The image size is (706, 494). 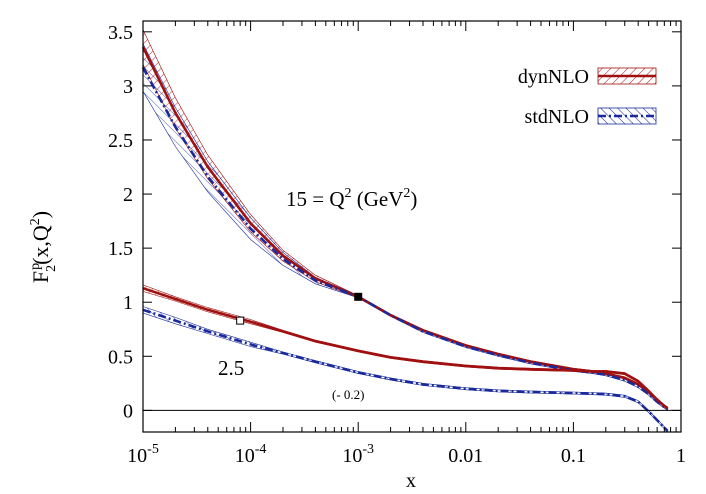 I want to click on annotation-shift: (- 0.2), so click(x=348, y=394).